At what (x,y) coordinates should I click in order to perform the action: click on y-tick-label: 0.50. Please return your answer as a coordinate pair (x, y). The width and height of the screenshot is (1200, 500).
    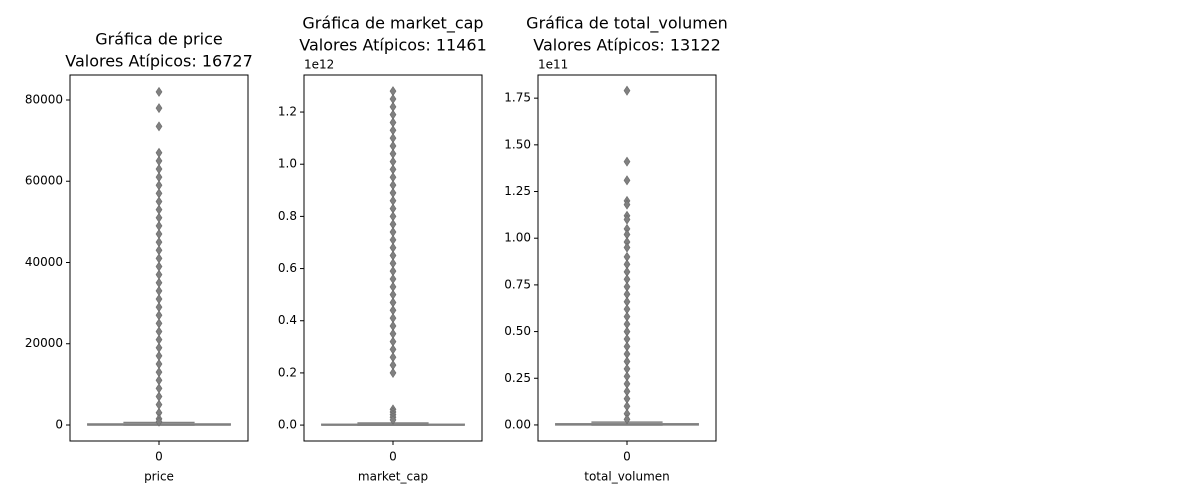
    Looking at the image, I should click on (517, 331).